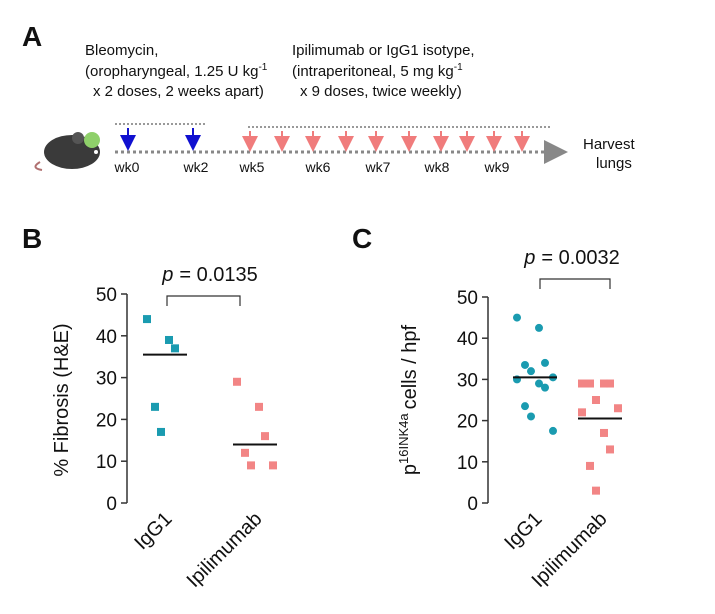 The height and width of the screenshot is (614, 715). Describe the element at coordinates (373, 71) in the screenshot. I see `note: (intraperitoneal, 5 mg kg` at that location.